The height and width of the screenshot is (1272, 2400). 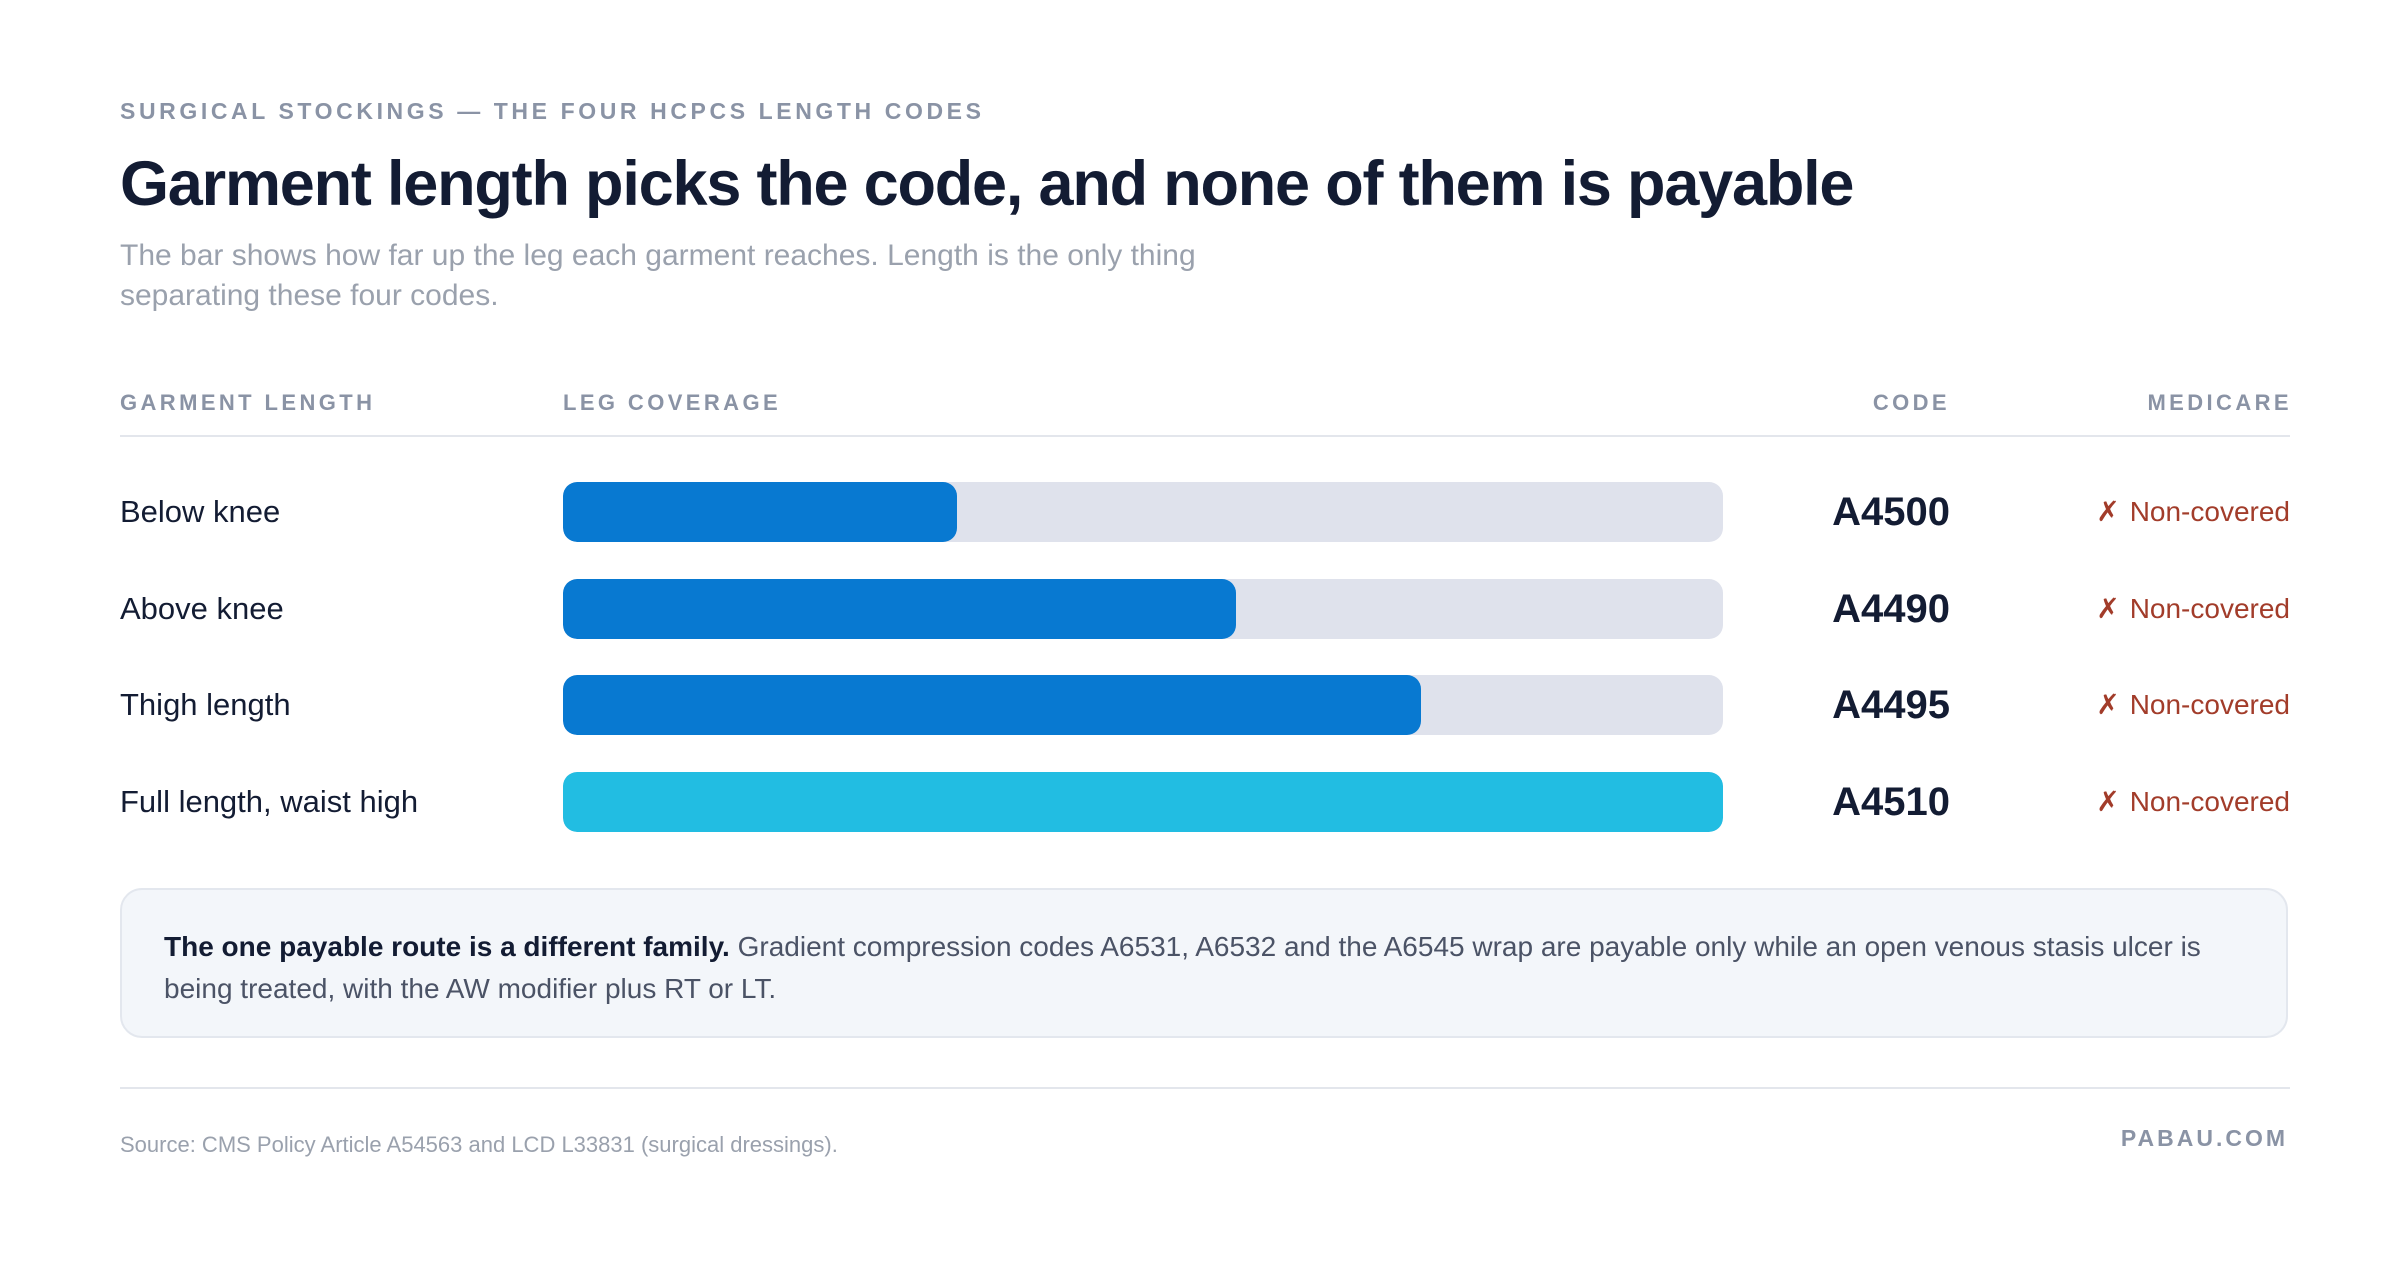 What do you see at coordinates (672, 402) in the screenshot?
I see `column-header-leg-coverage: LEG COVERAGE` at bounding box center [672, 402].